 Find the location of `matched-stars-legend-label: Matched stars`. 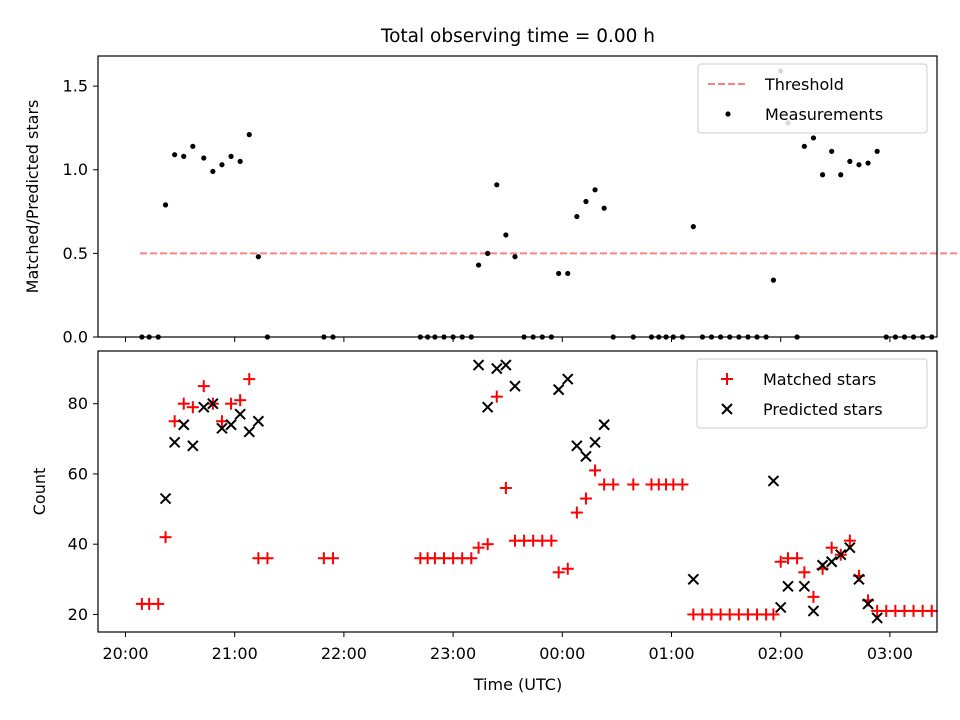

matched-stars-legend-label: Matched stars is located at coordinates (819, 379).